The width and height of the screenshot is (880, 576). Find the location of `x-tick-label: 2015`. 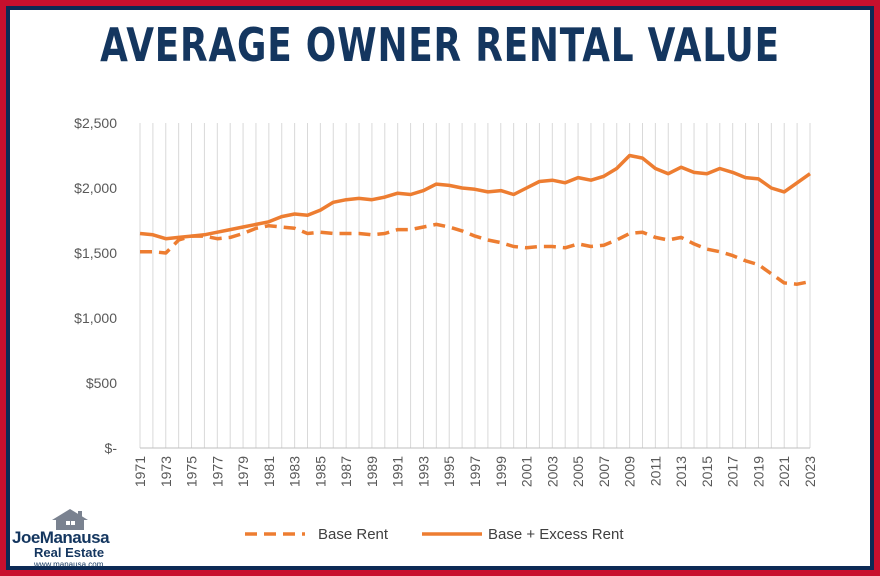

x-tick-label: 2015 is located at coordinates (707, 471).